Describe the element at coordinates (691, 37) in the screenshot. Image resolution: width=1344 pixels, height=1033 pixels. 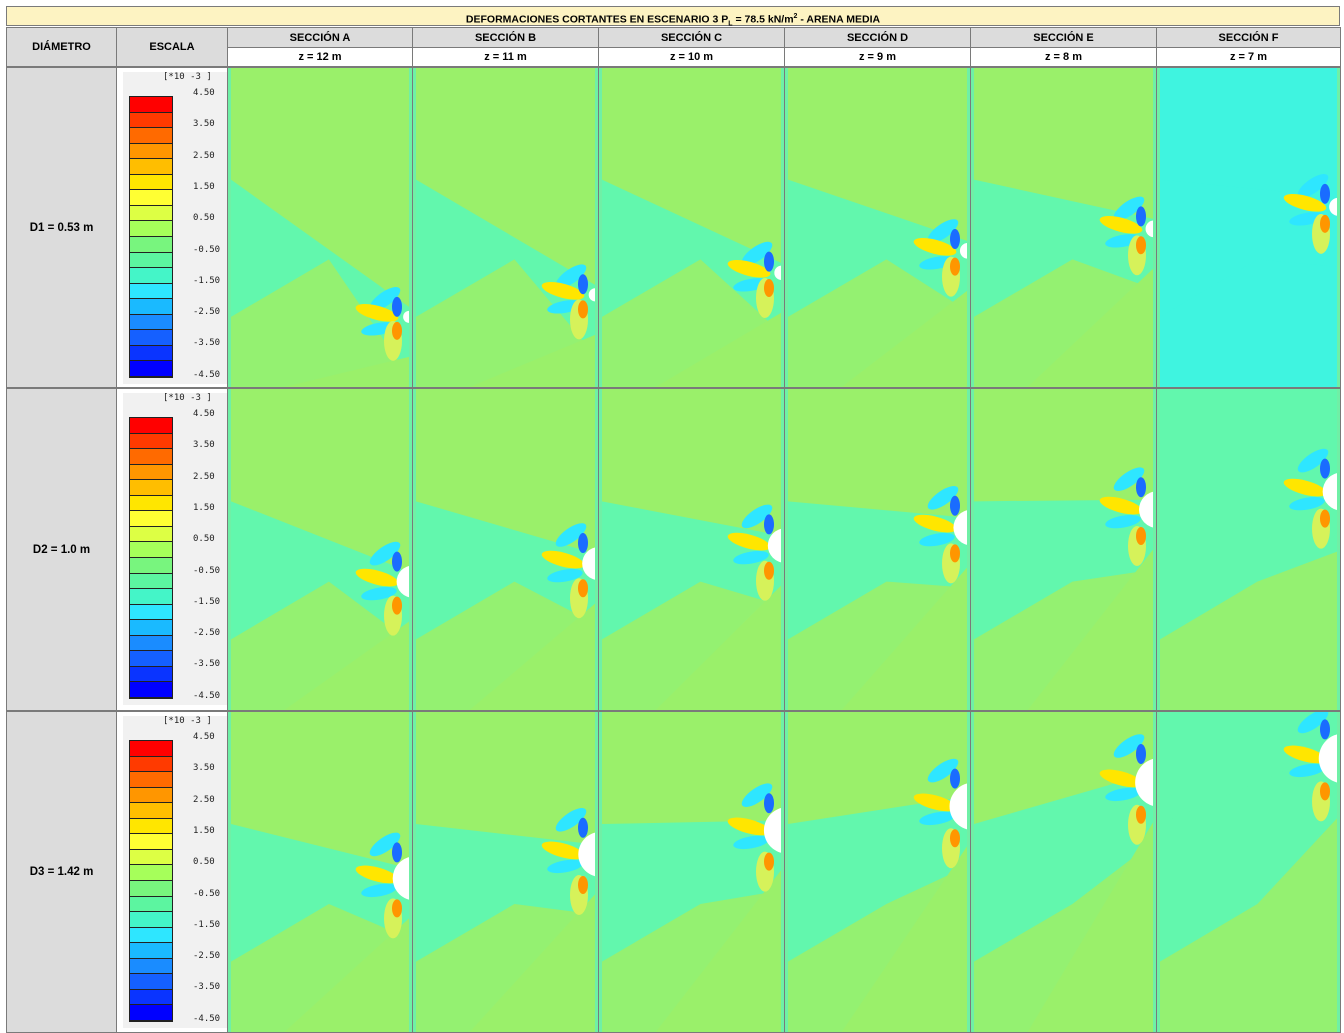
I see `section-header-c: SECCIÓN C` at that location.